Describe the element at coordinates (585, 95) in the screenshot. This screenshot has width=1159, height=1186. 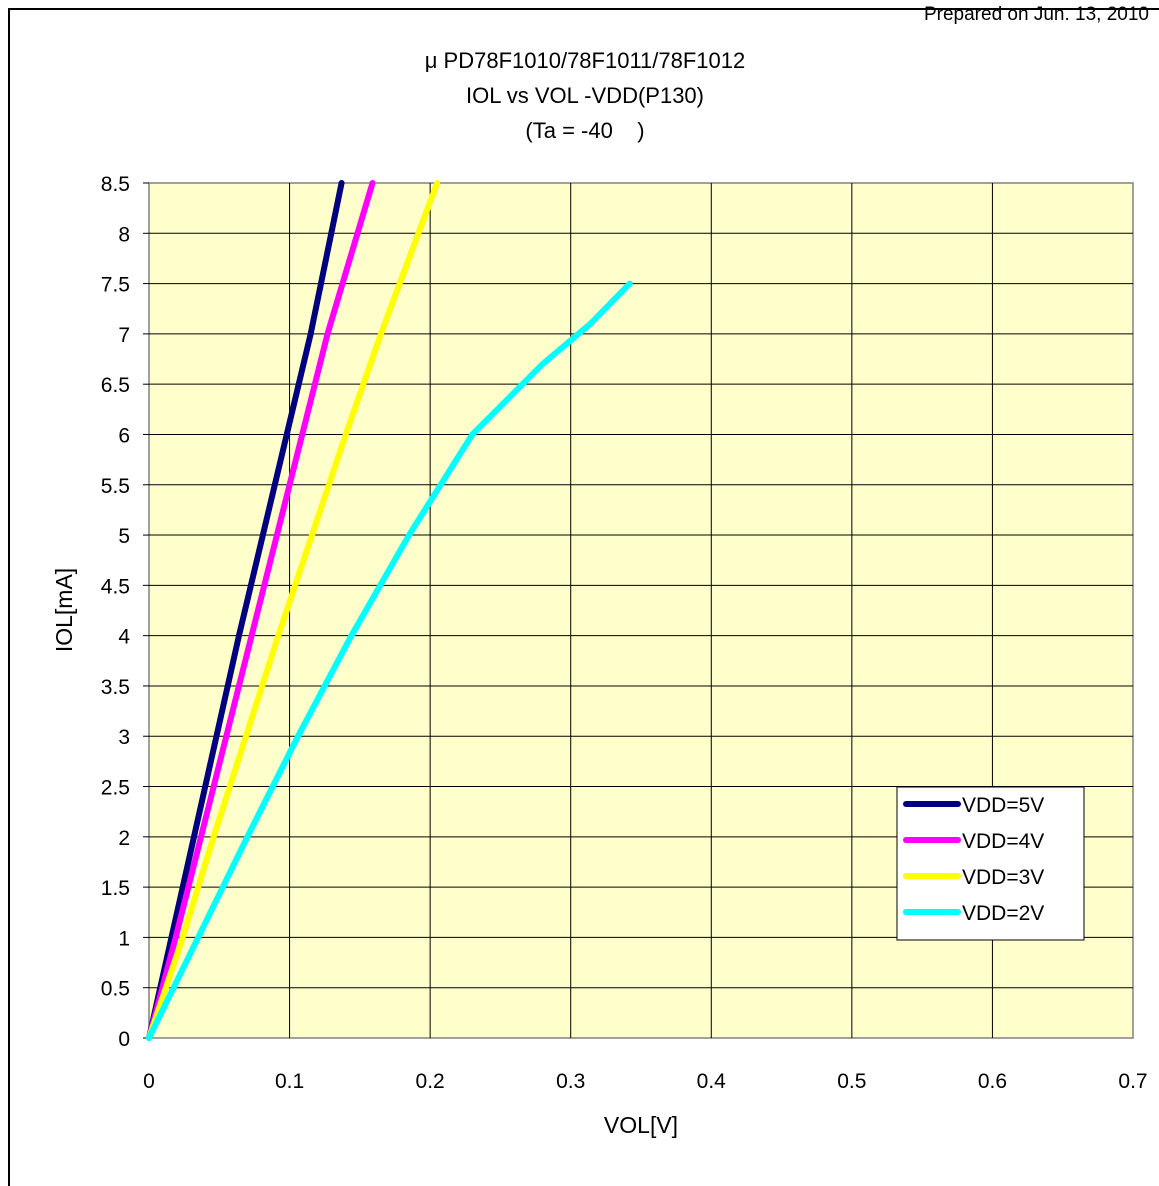
I see `chart-title-line-2: IOL vs VOL -VDD(P130)` at that location.